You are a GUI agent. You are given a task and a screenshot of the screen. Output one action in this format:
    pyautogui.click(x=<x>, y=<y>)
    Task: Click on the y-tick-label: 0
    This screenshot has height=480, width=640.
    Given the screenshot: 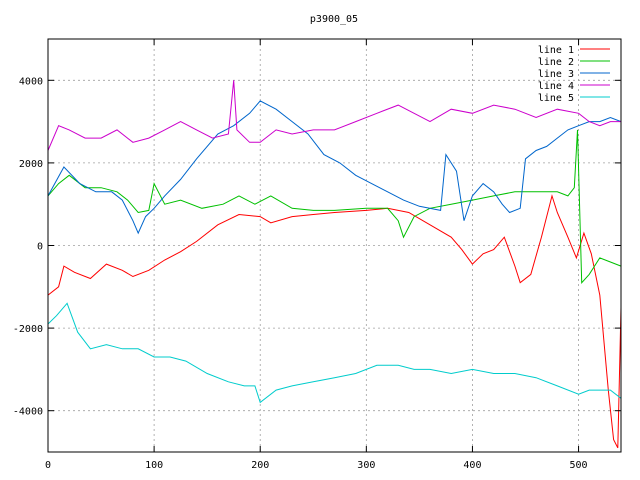 What is the action you would take?
    pyautogui.click(x=40, y=247)
    